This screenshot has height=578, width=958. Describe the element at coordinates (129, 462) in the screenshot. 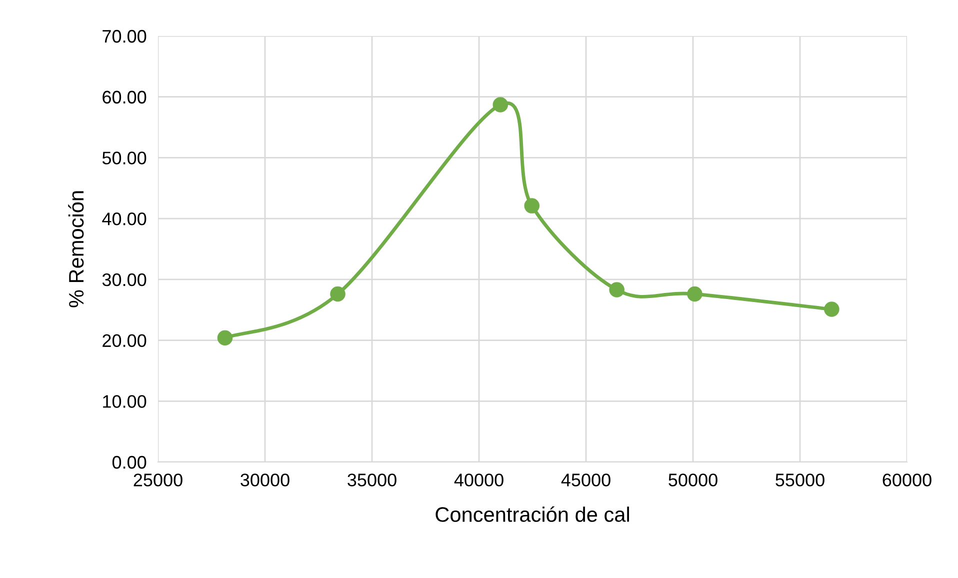

I see `y-tick-label: 0.00` at that location.